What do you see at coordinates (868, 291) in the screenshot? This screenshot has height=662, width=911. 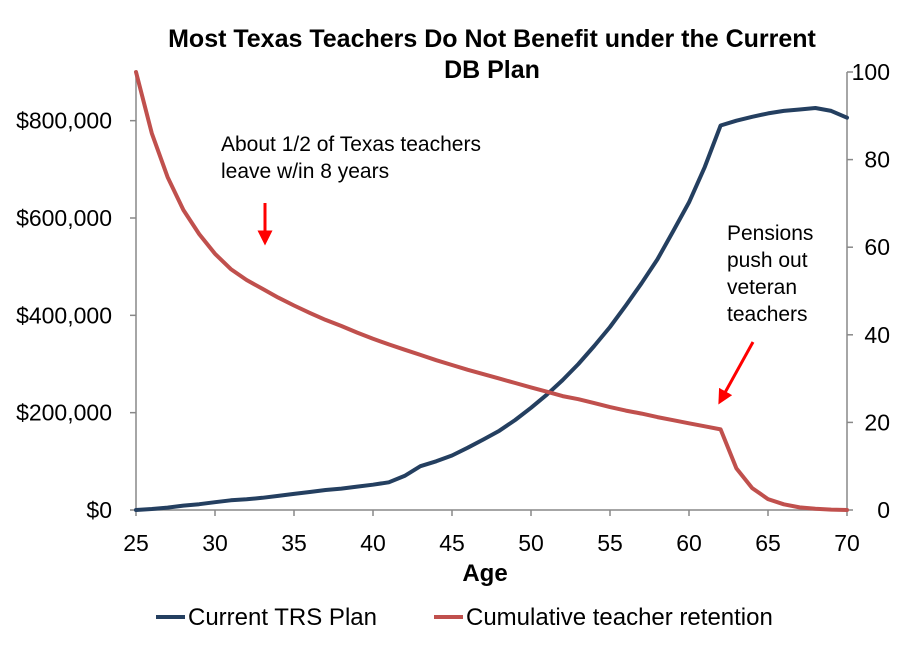 I see `right-axis-ticks: 0 20 40 60 80 100` at bounding box center [868, 291].